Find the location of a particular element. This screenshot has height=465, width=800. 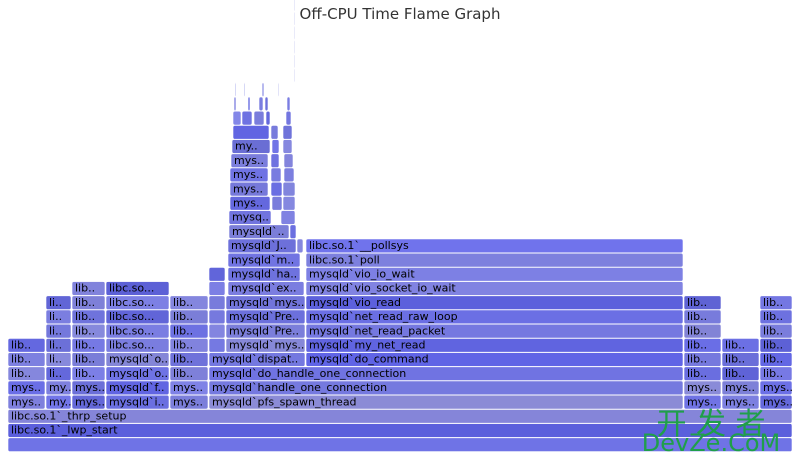

frame: mysqld`vio_io_wait is located at coordinates (494, 274).